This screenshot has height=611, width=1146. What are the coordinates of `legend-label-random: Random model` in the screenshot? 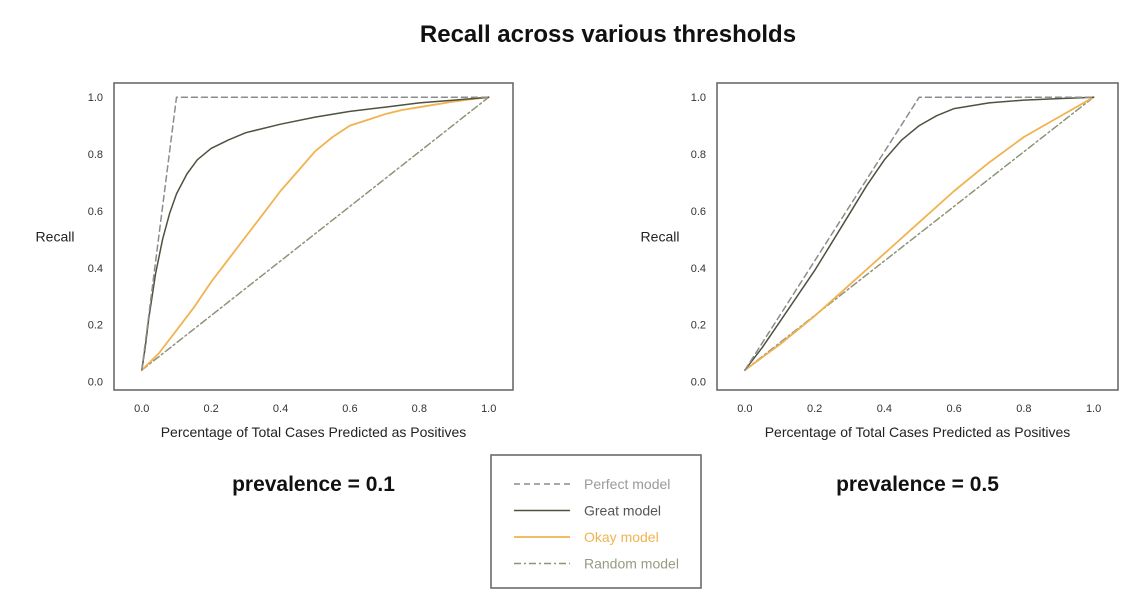 It's located at (631, 564).